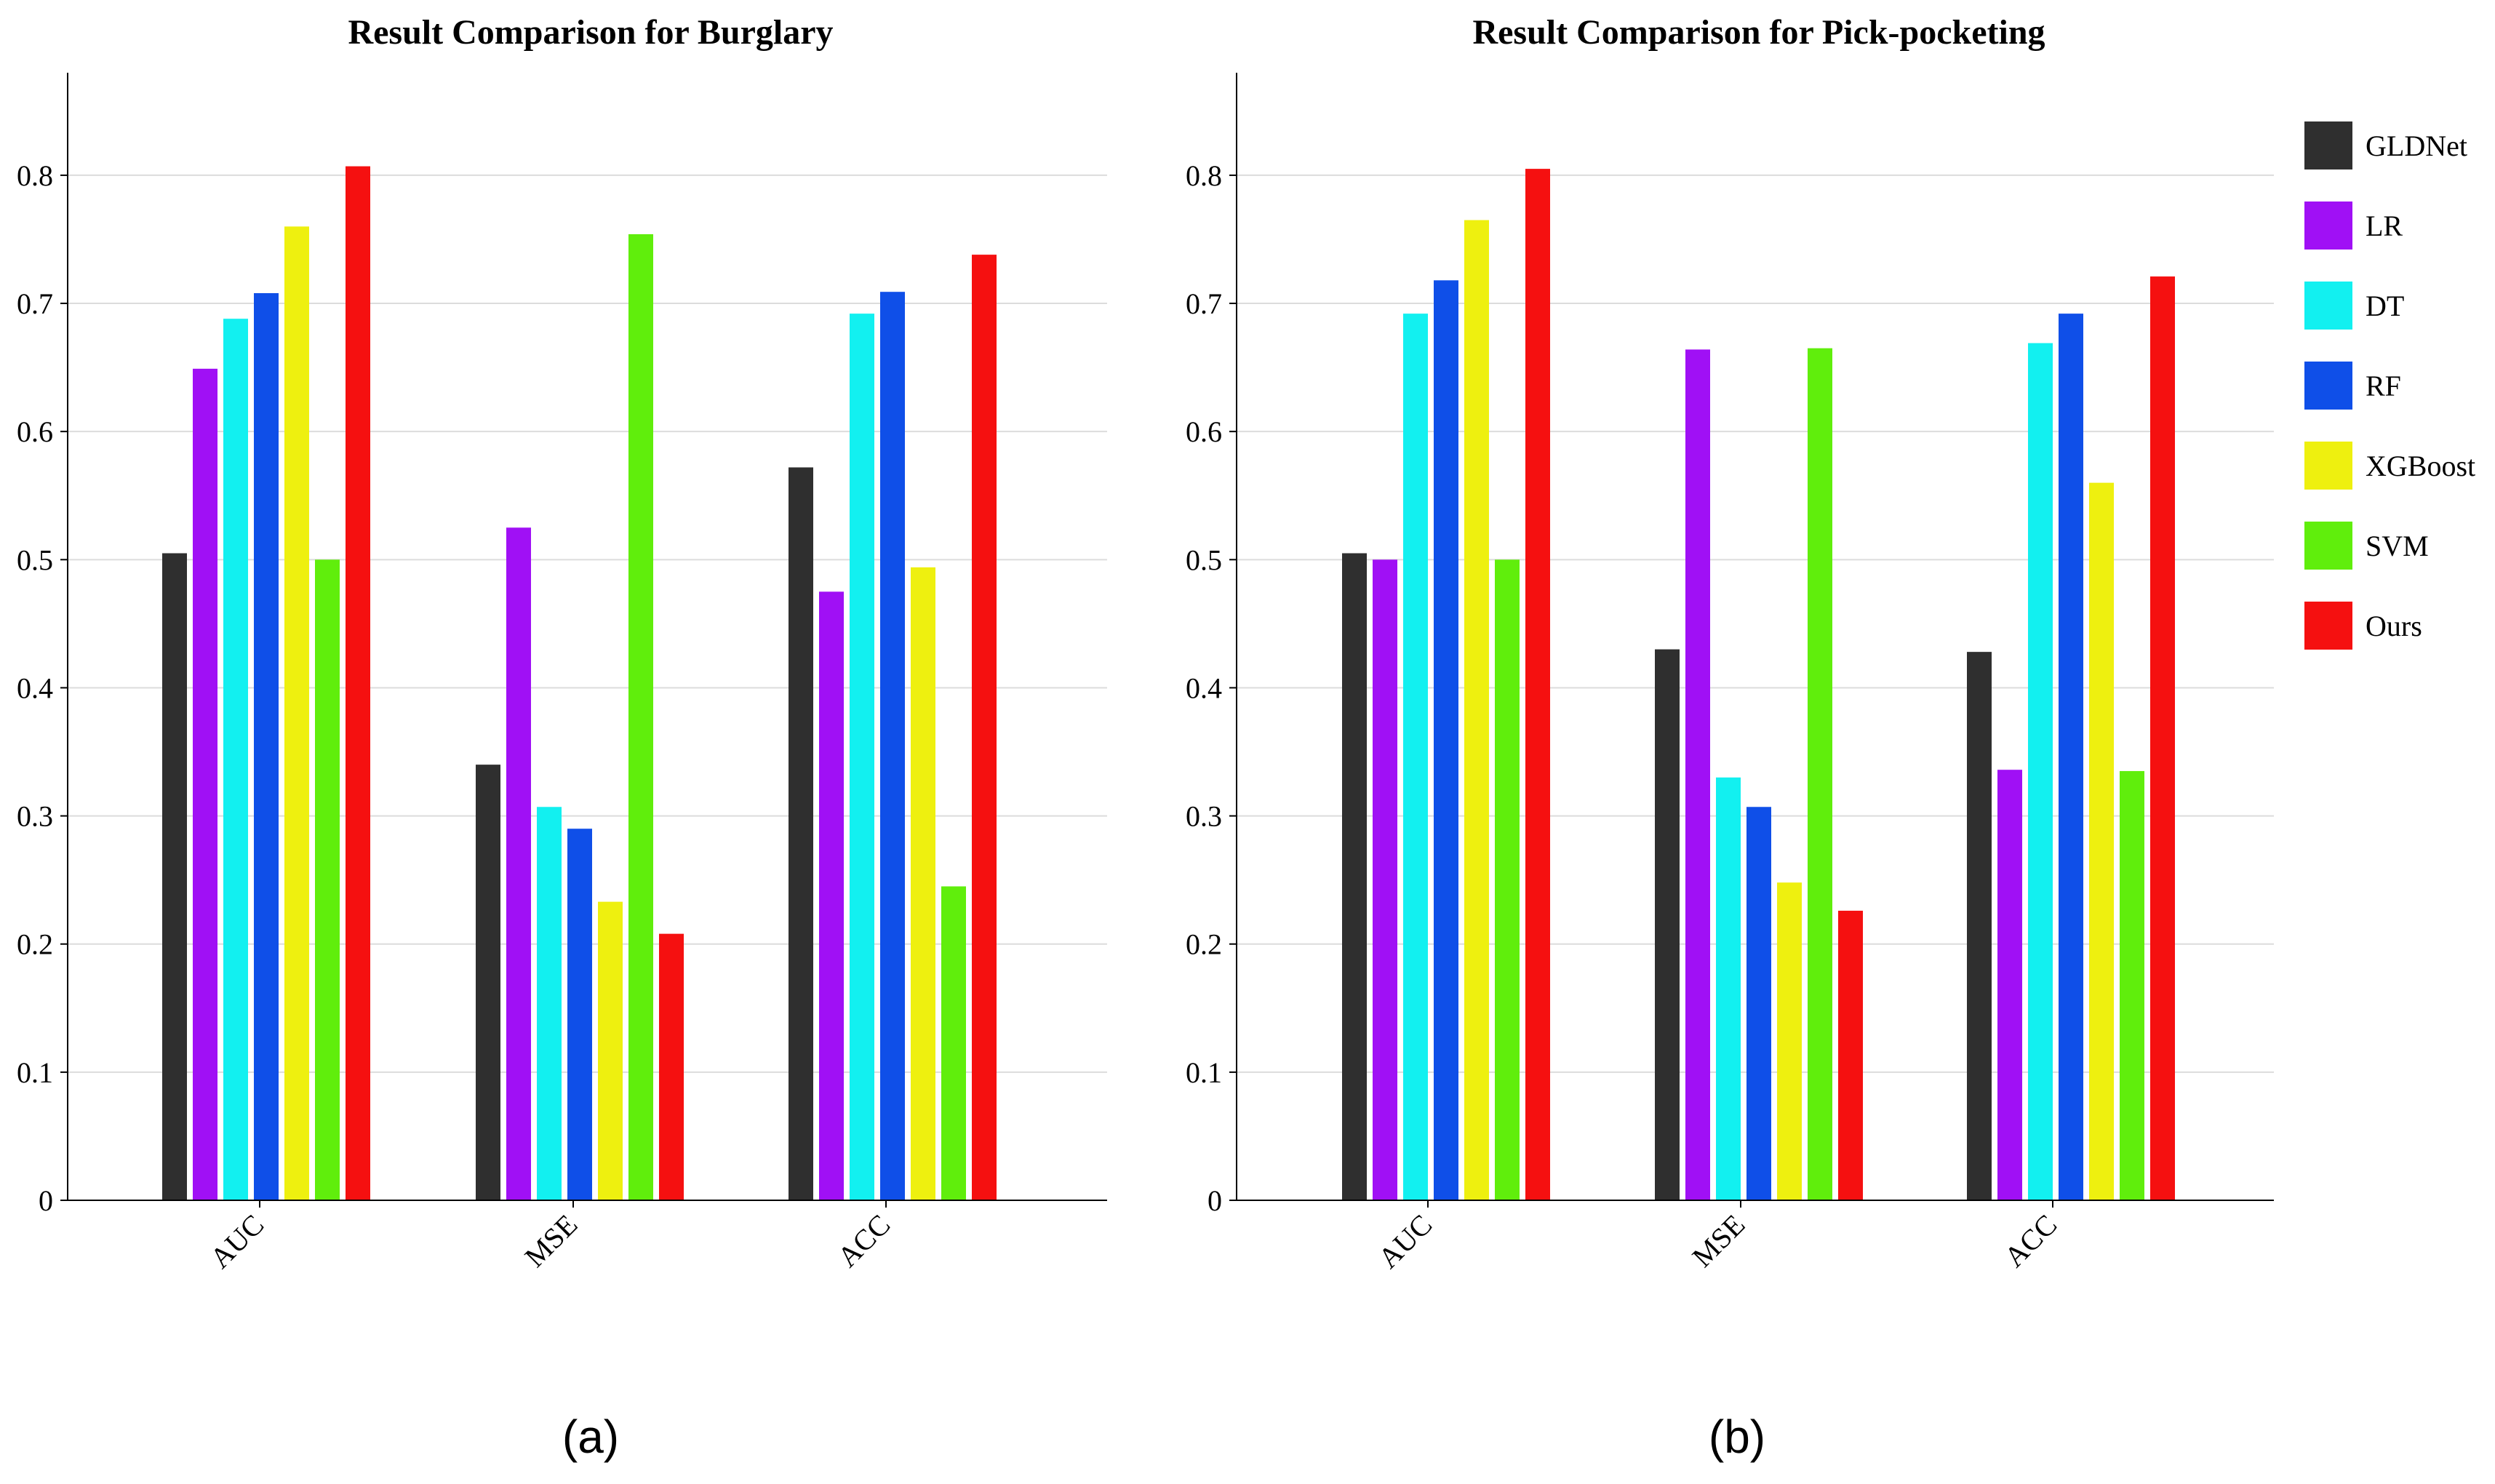  What do you see at coordinates (2416, 145) in the screenshot?
I see `legend-label-gldnet: GLDNet` at bounding box center [2416, 145].